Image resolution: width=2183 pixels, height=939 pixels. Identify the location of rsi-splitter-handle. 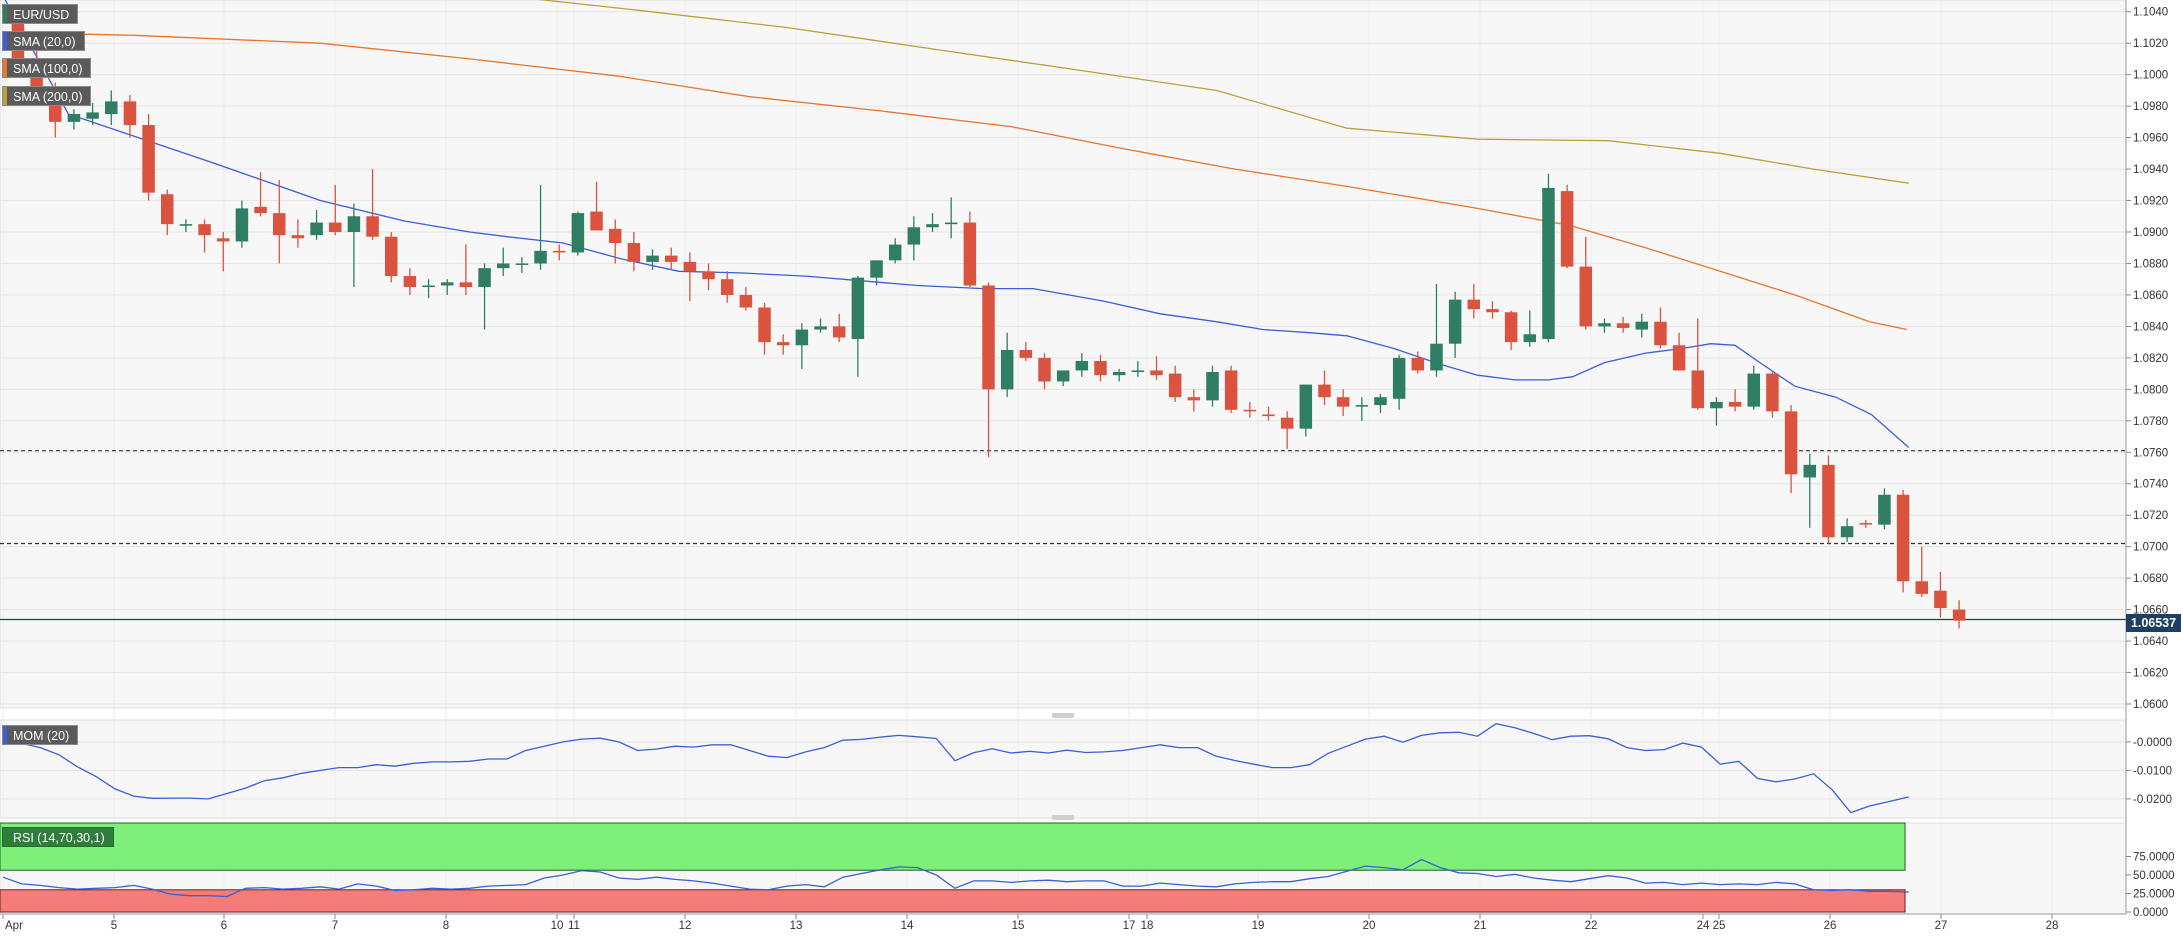
(1063, 817).